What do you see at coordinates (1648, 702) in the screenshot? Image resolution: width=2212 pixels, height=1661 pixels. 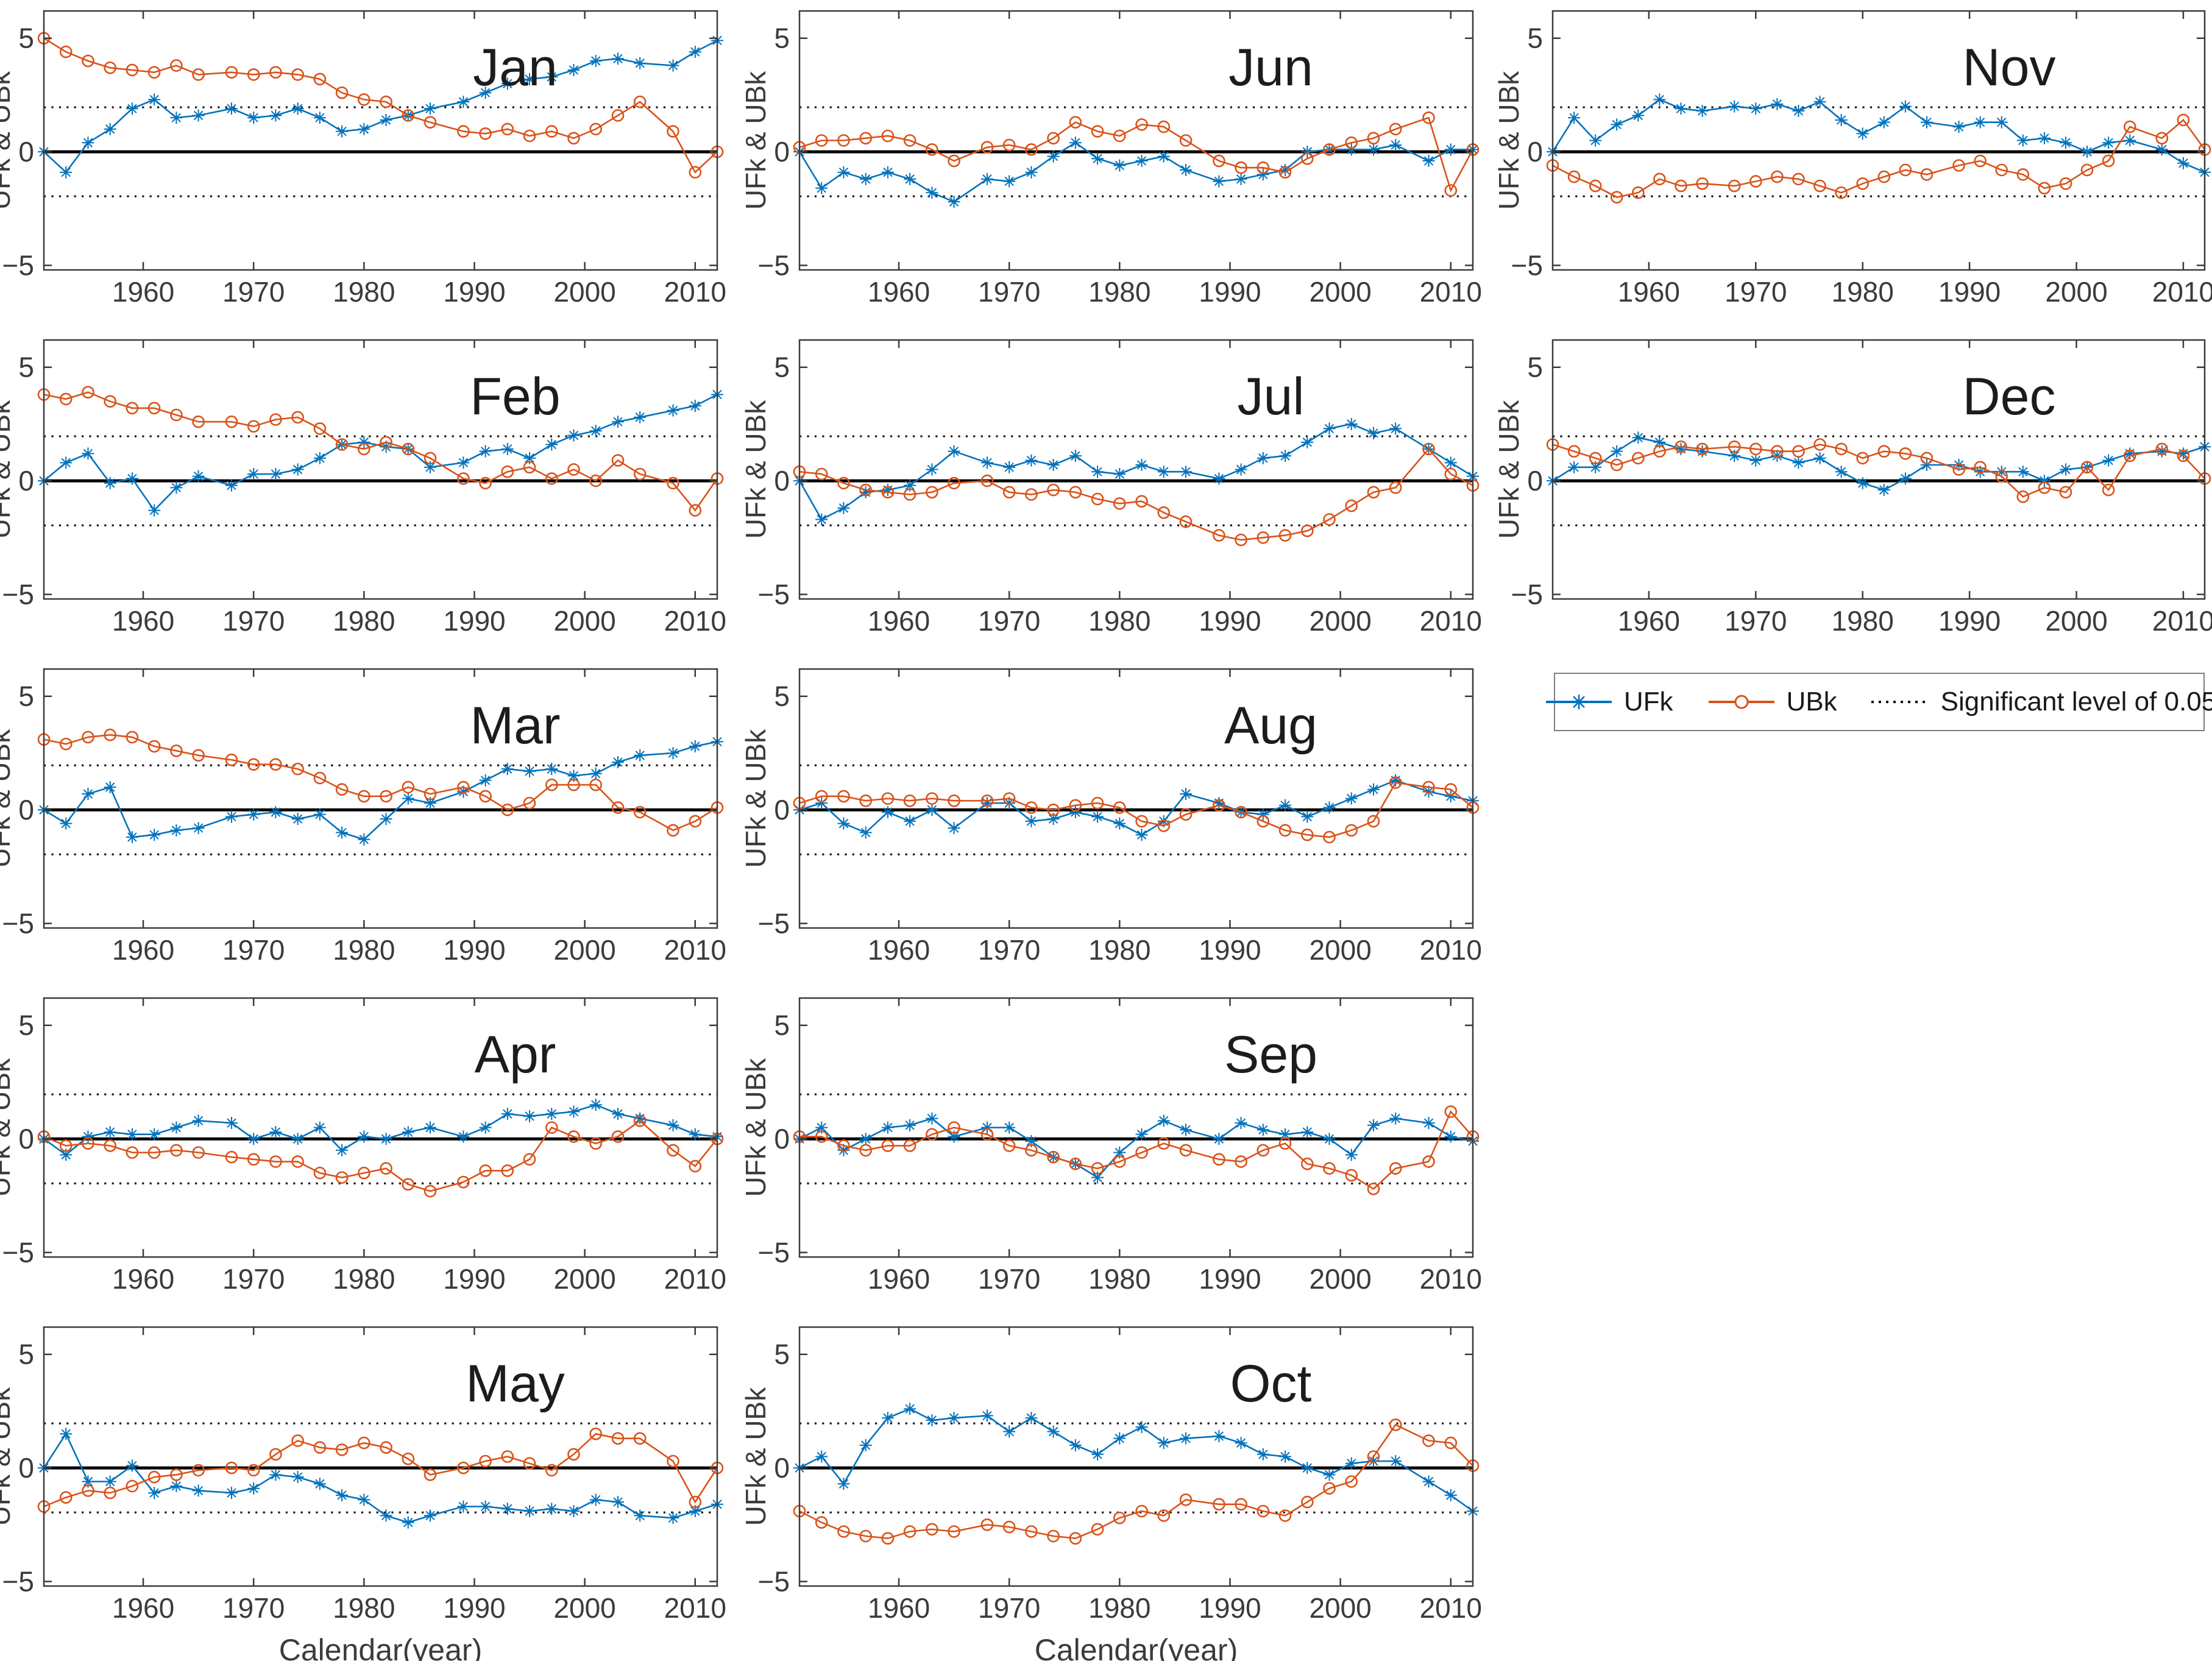 I see `legend-label-ufk: UFk` at bounding box center [1648, 702].